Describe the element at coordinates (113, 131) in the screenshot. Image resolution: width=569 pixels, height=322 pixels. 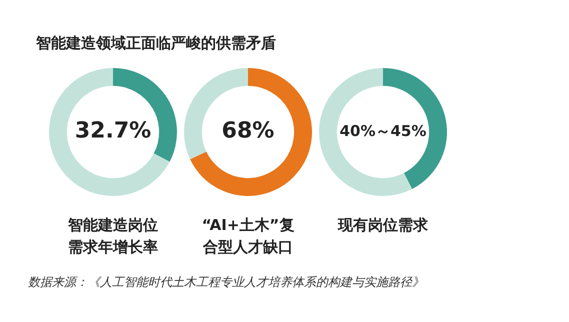
I see `data-label: 32.7%` at that location.